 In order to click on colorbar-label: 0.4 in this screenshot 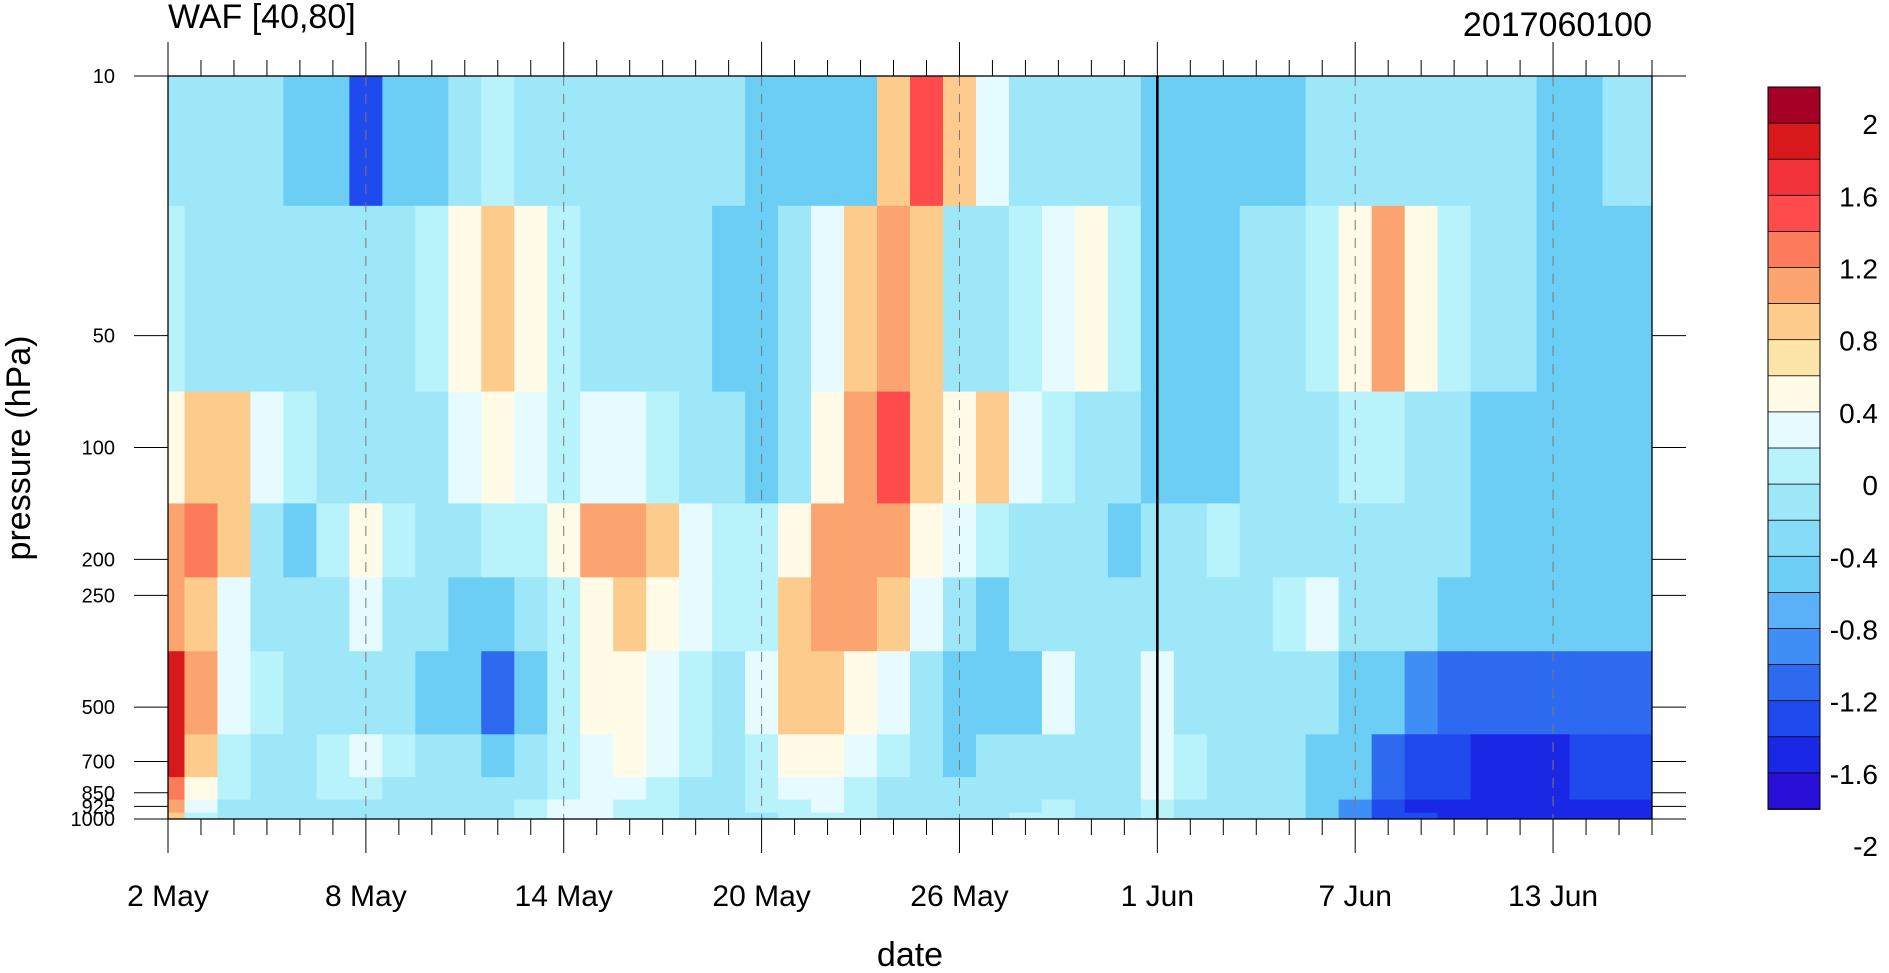, I will do `click(1858, 413)`.